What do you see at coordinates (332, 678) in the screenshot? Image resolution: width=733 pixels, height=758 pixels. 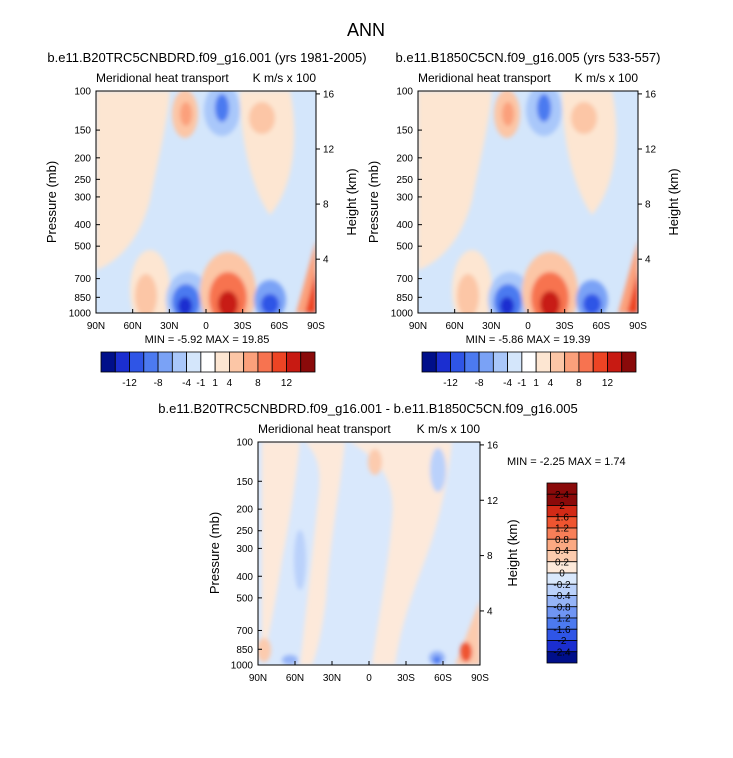 I see `panel-c-xtick-label: 30N` at bounding box center [332, 678].